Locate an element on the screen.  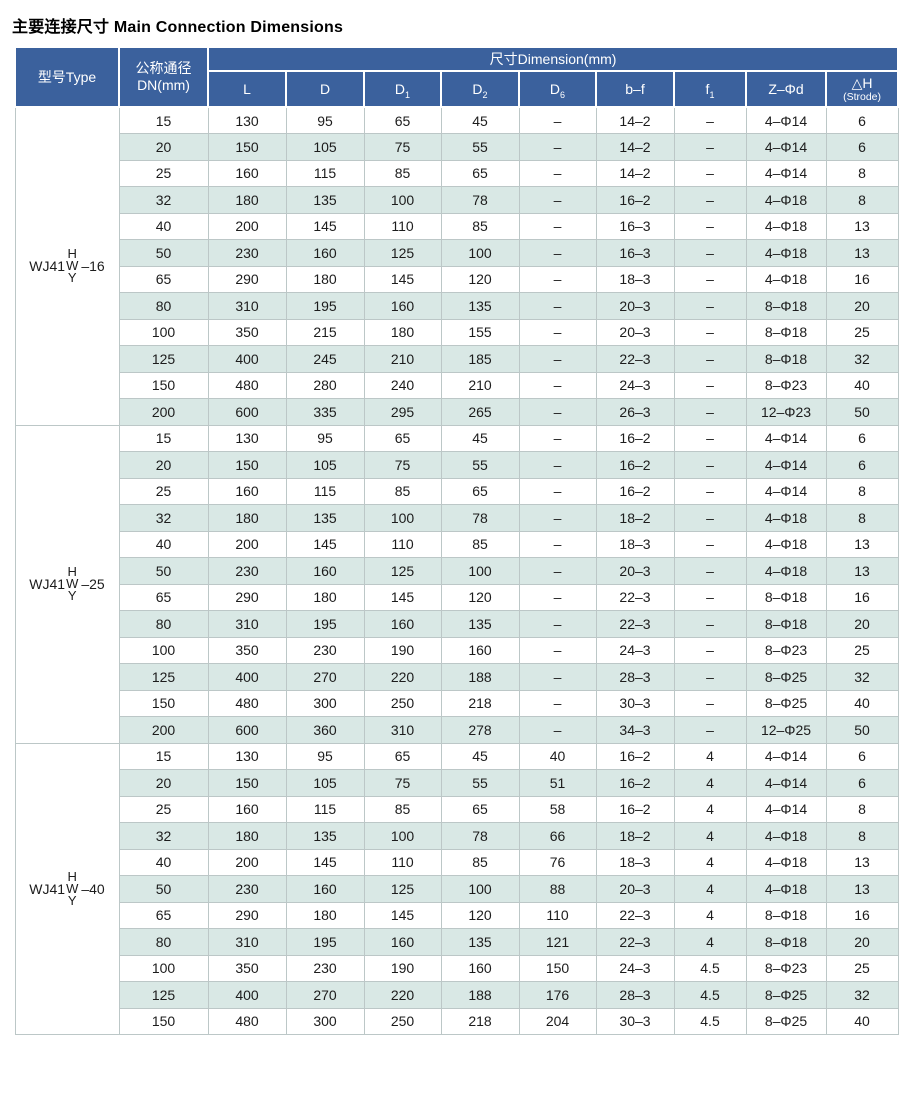
dimension-cell: 13 is located at coordinates (862, 226).